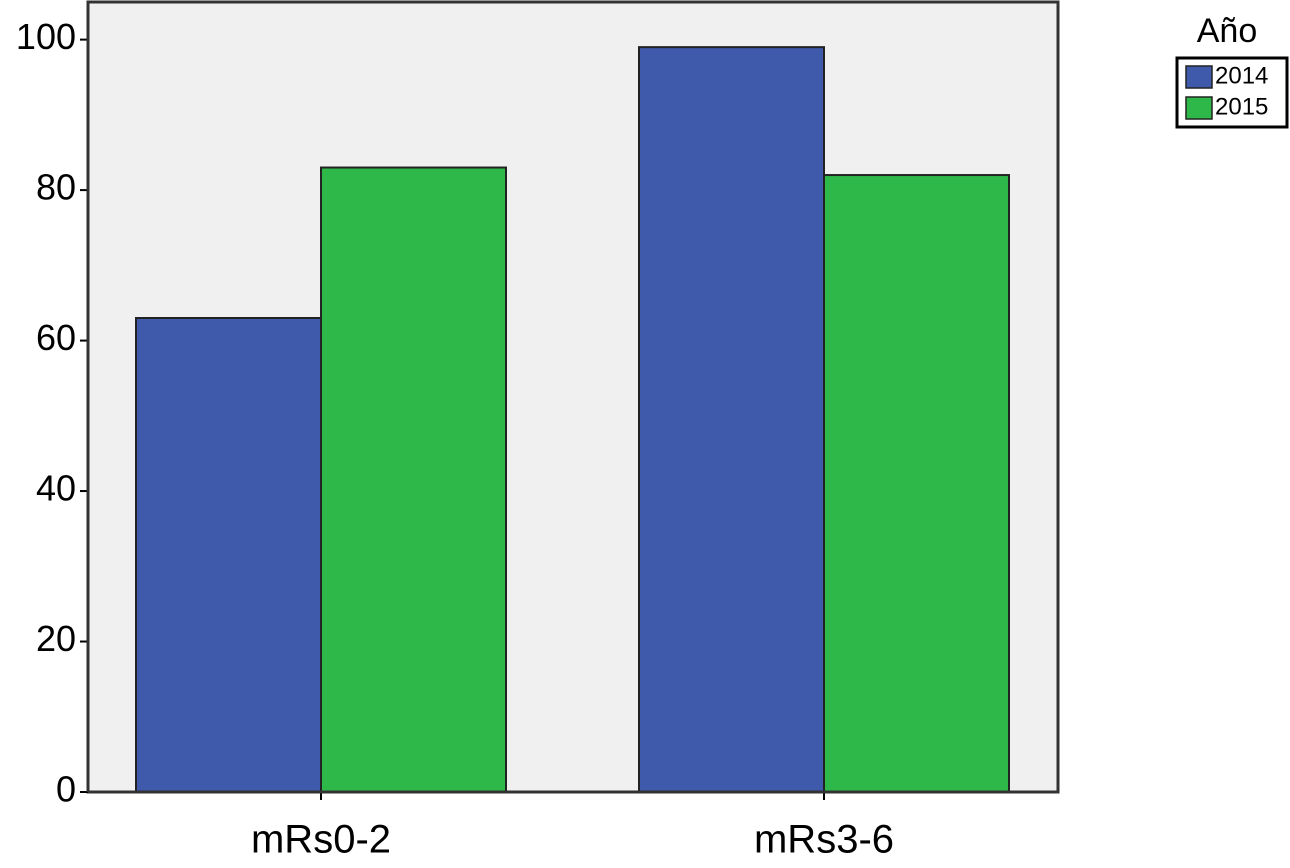 Image resolution: width=1290 pixels, height=868 pixels. I want to click on y-tick-label: 40, so click(56, 488).